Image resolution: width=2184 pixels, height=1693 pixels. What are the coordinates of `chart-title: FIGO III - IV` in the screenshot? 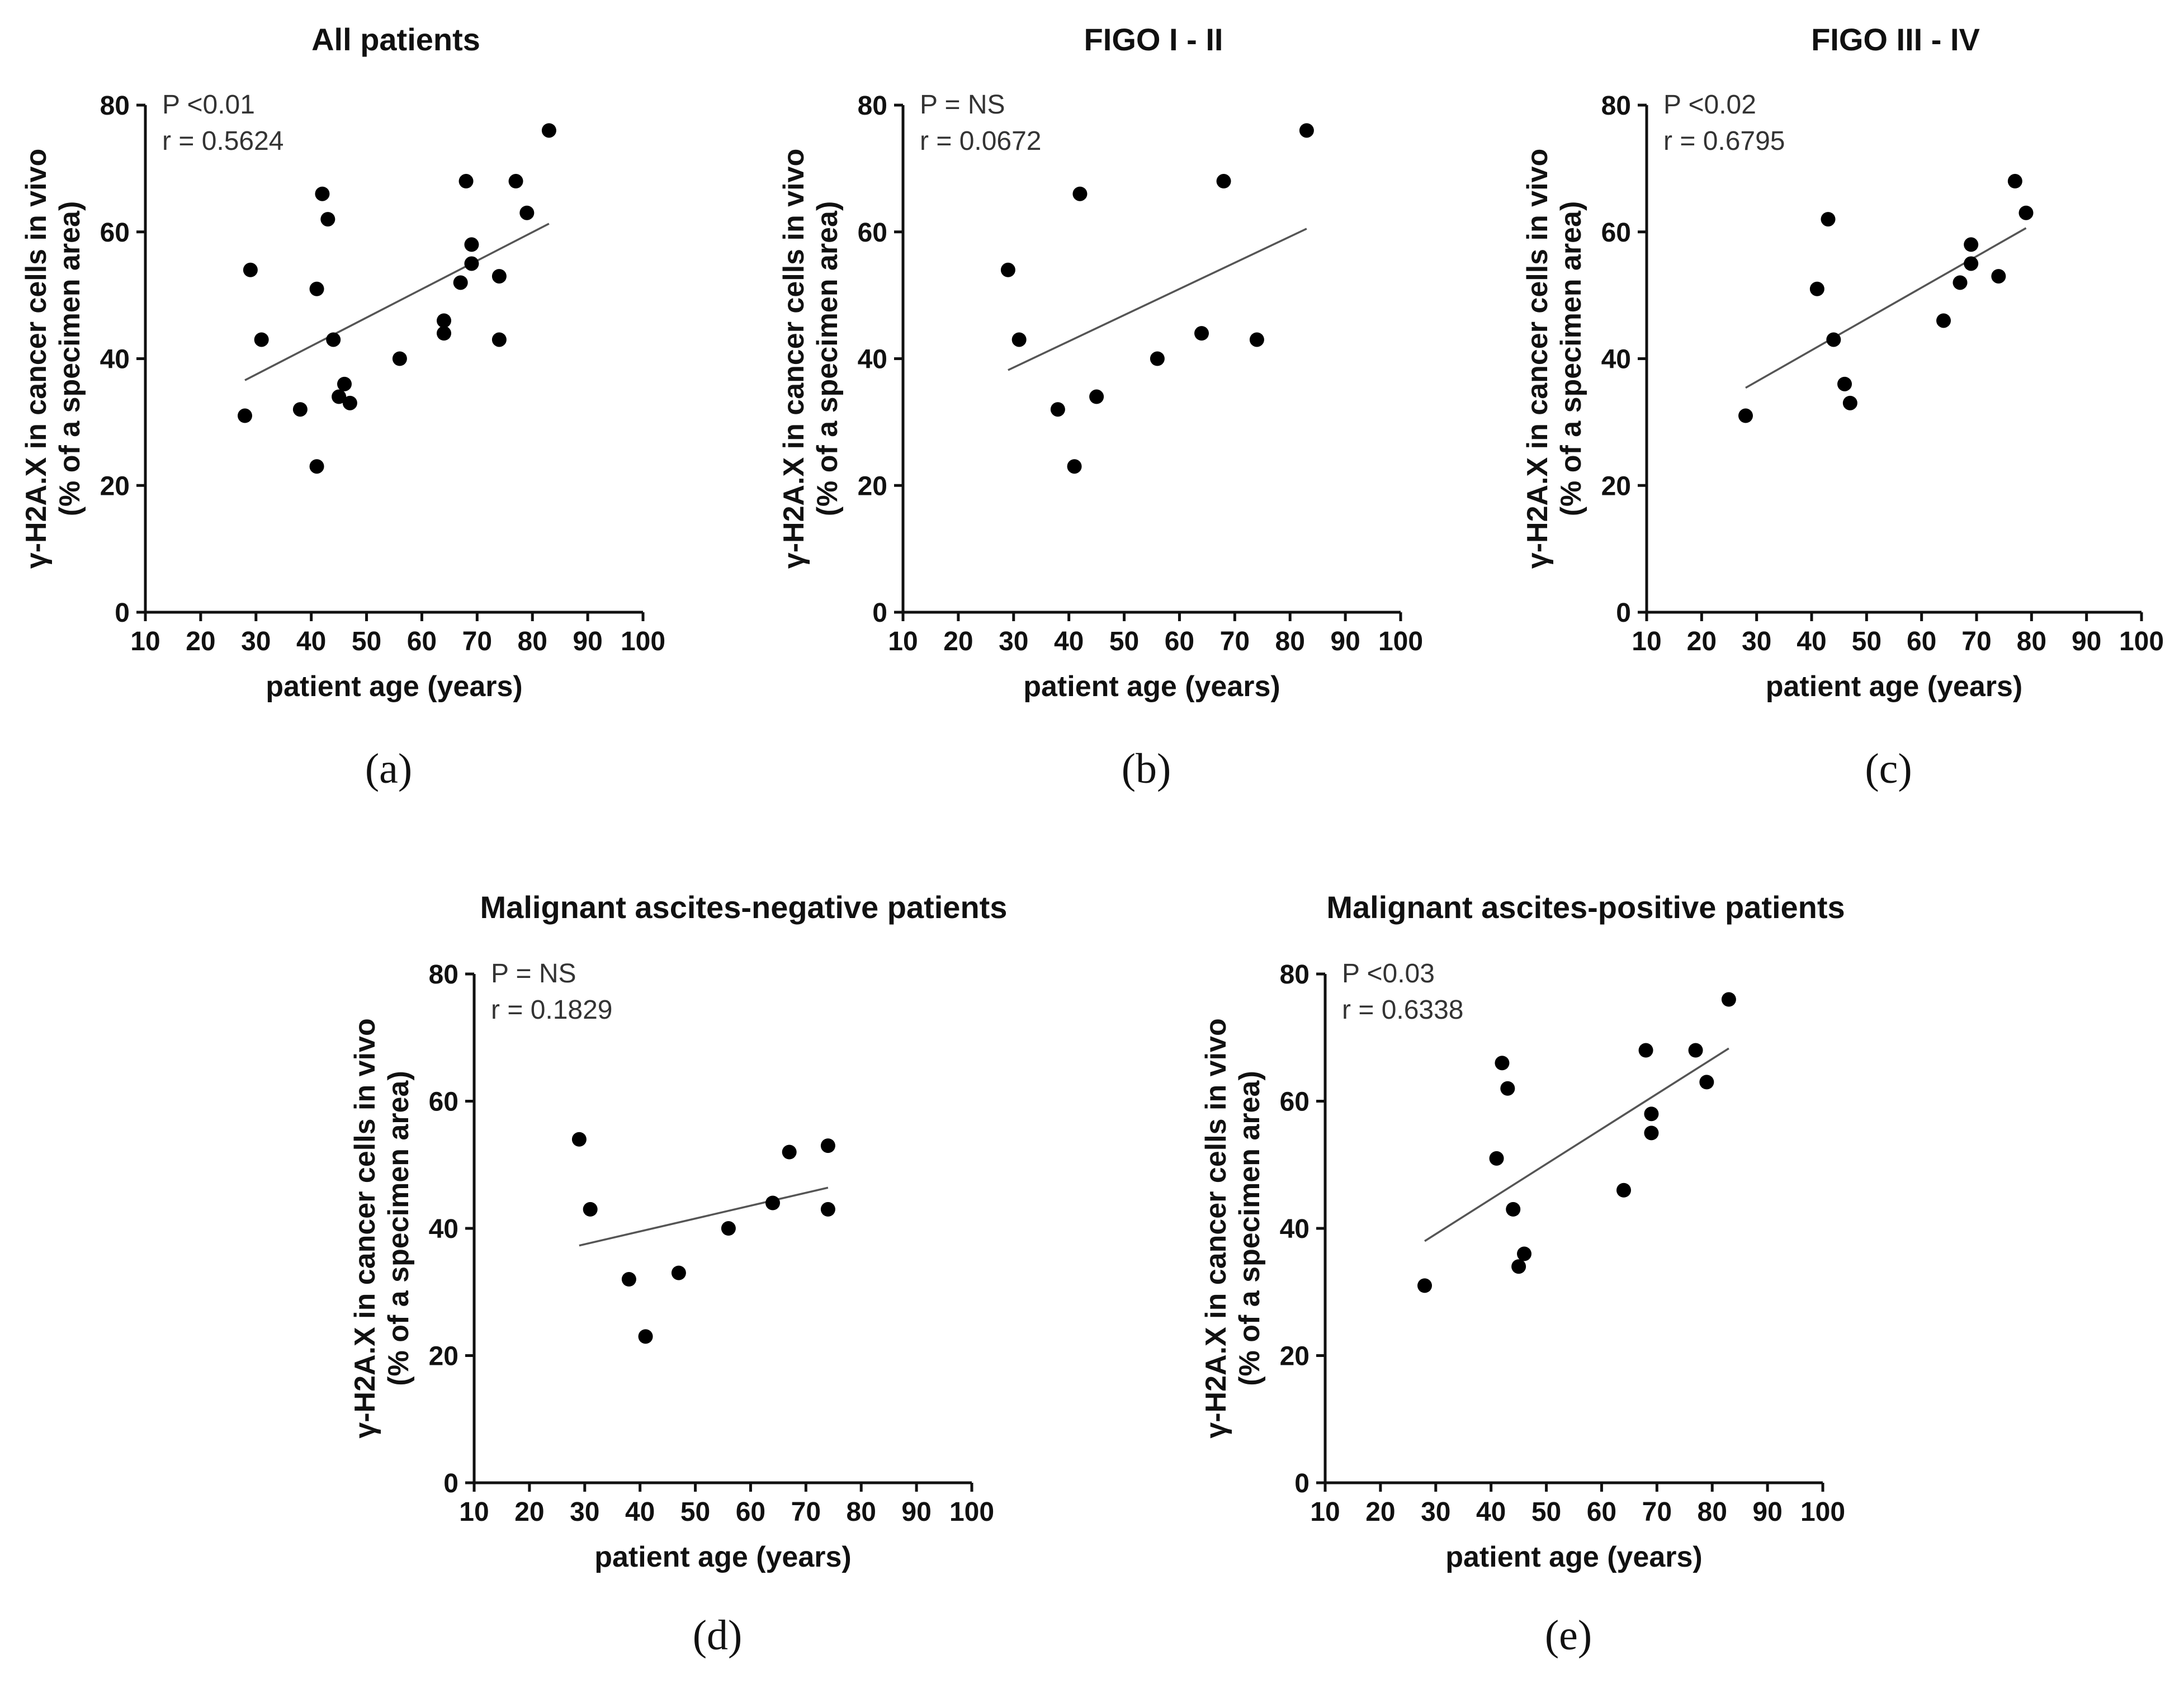 It's located at (1895, 40).